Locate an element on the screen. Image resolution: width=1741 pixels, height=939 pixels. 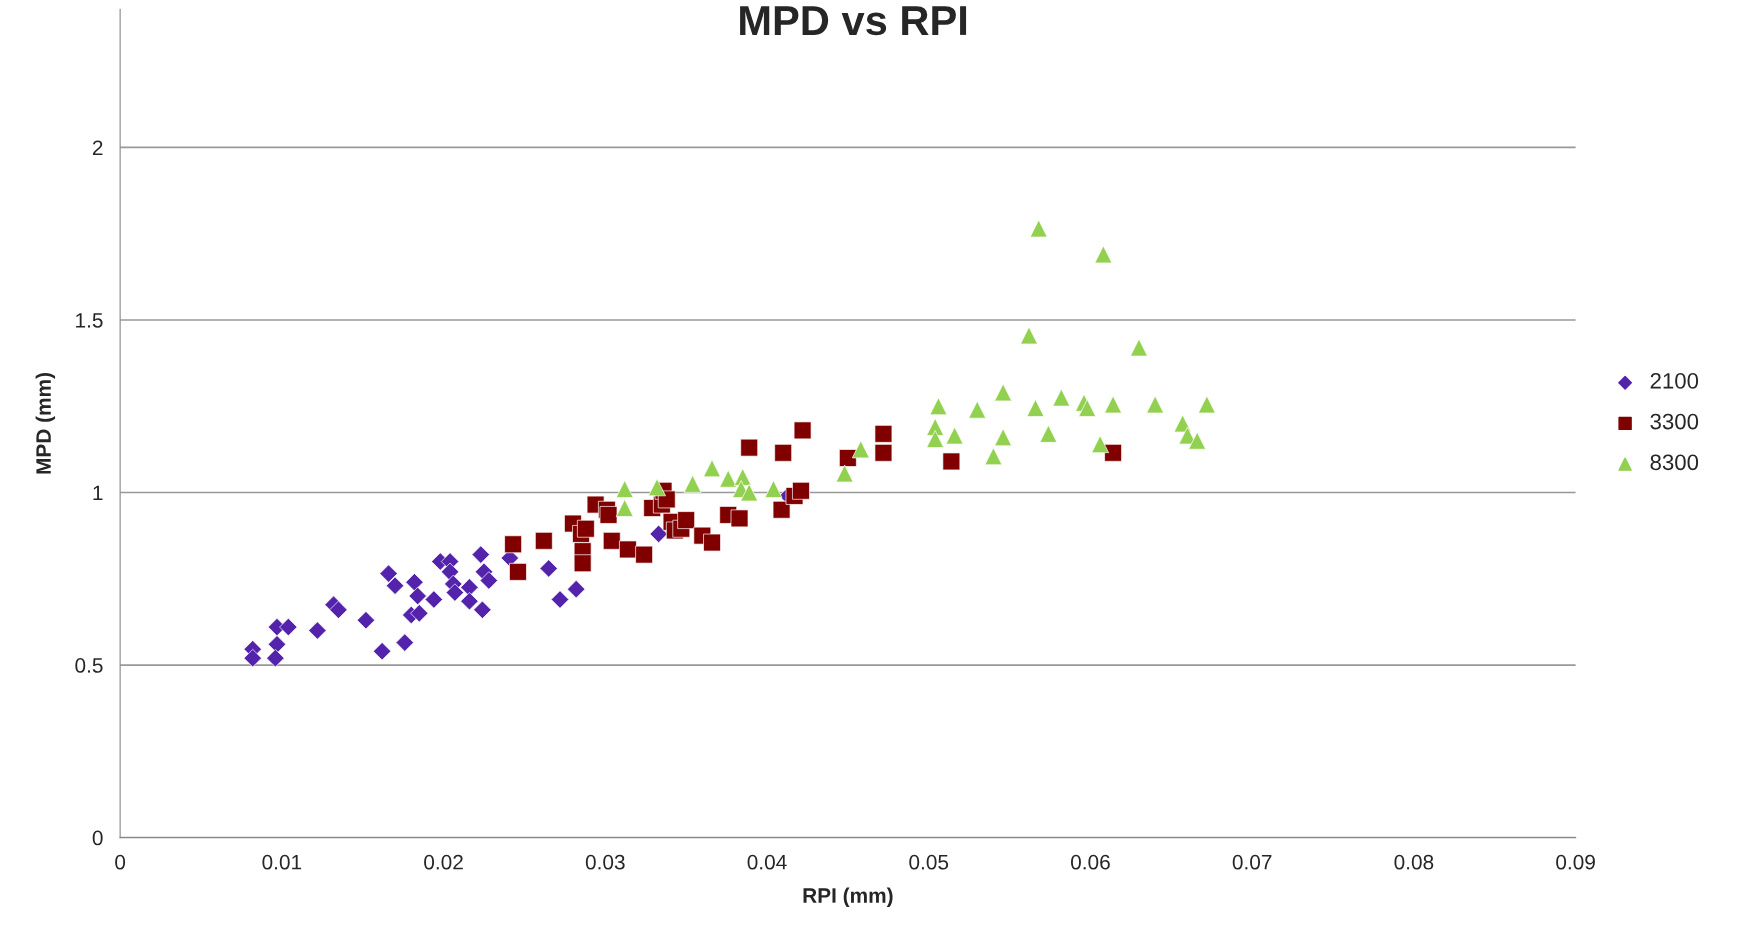
y-axis-title: MPD (mm) is located at coordinates (45, 423).